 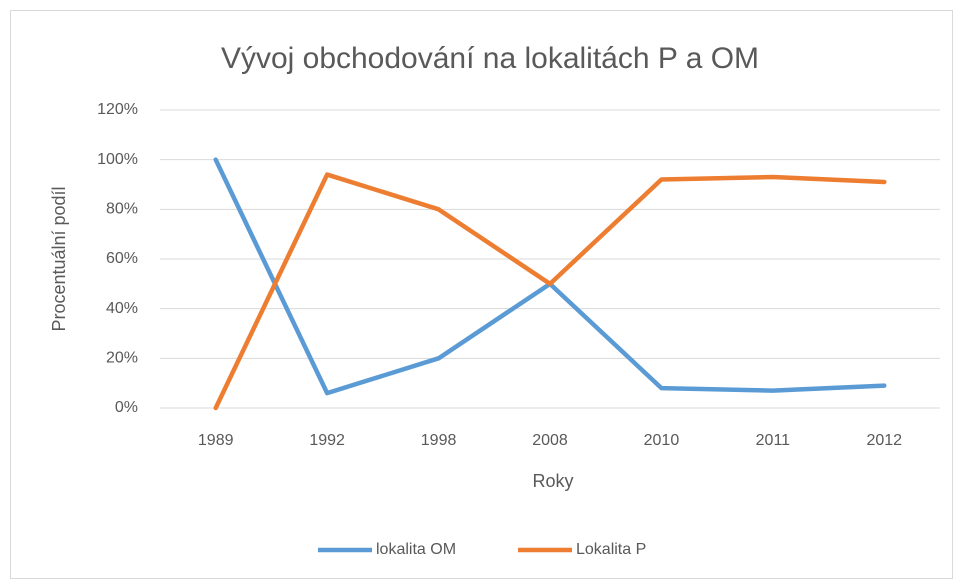 What do you see at coordinates (117, 109) in the screenshot?
I see `y-tick-label: 120%` at bounding box center [117, 109].